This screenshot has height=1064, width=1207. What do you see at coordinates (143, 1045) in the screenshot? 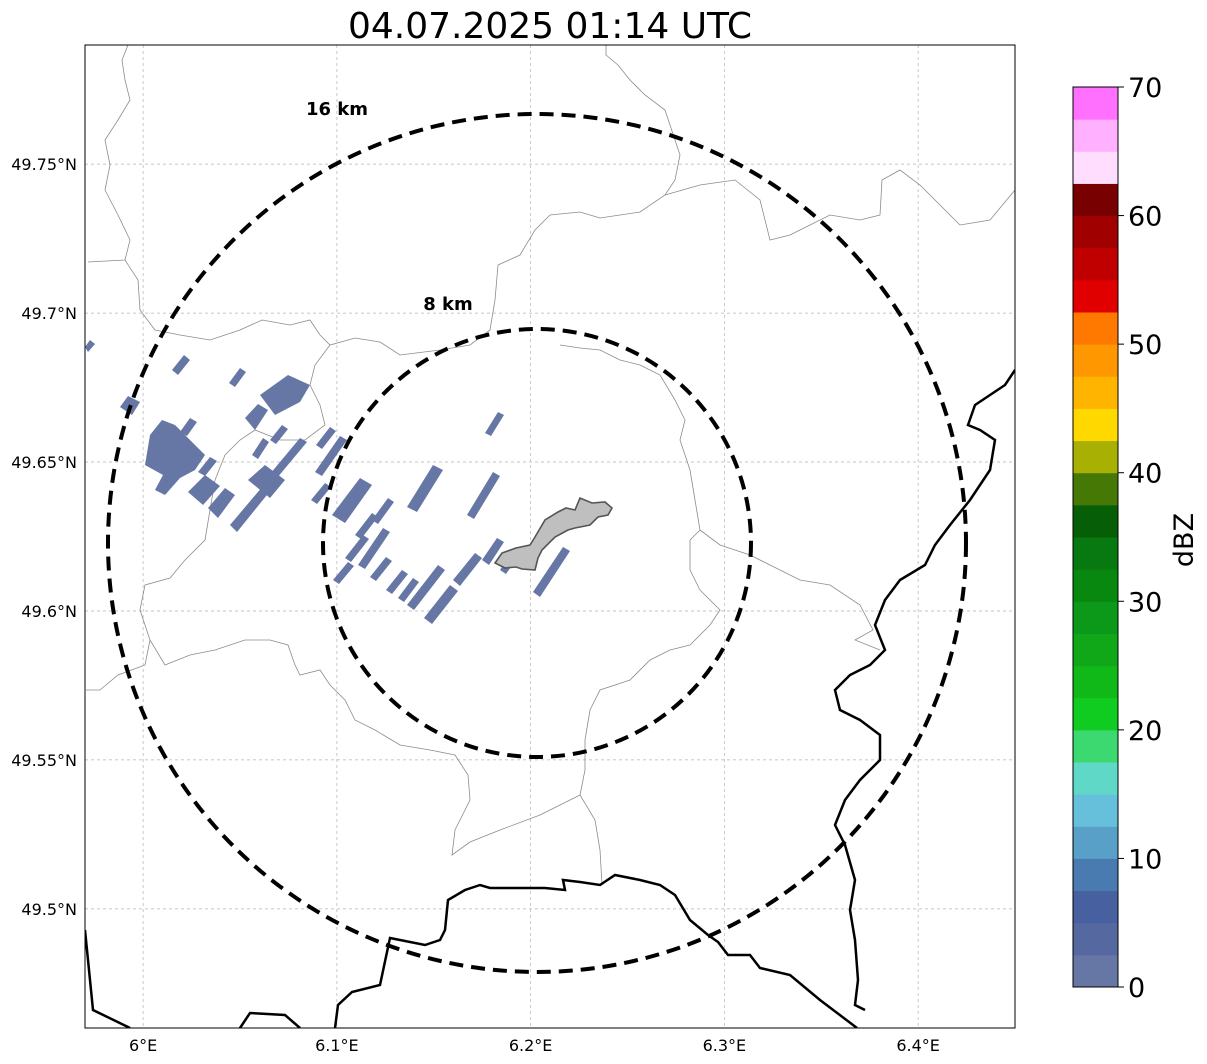
I see `lon-tick-label: 6°E` at bounding box center [143, 1045].